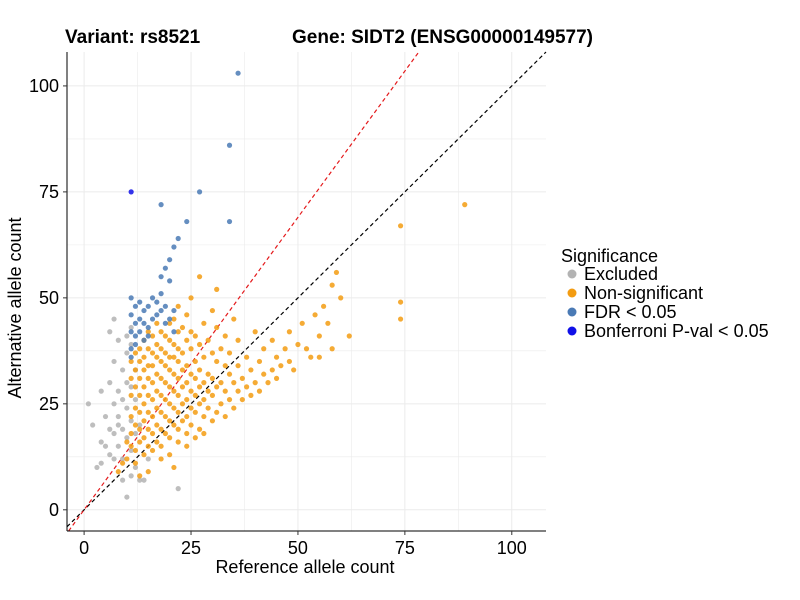 The image size is (800, 600). Describe the element at coordinates (572, 293) in the screenshot. I see `legend-key` at that location.